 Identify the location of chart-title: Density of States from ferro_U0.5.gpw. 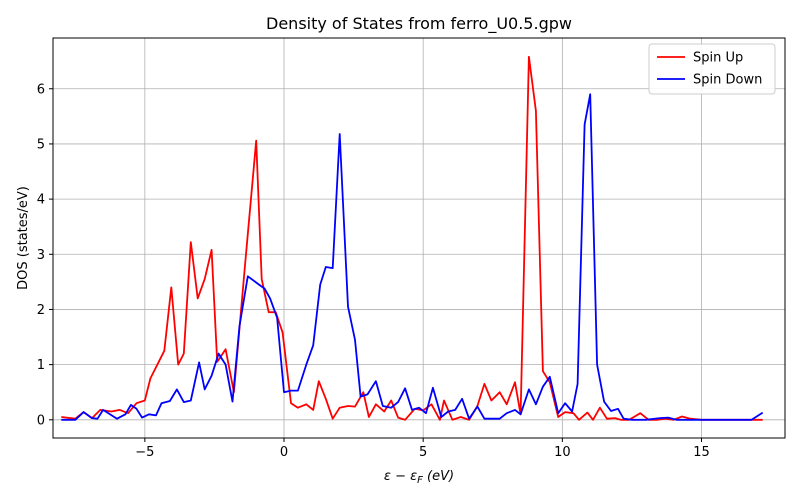
(419, 24).